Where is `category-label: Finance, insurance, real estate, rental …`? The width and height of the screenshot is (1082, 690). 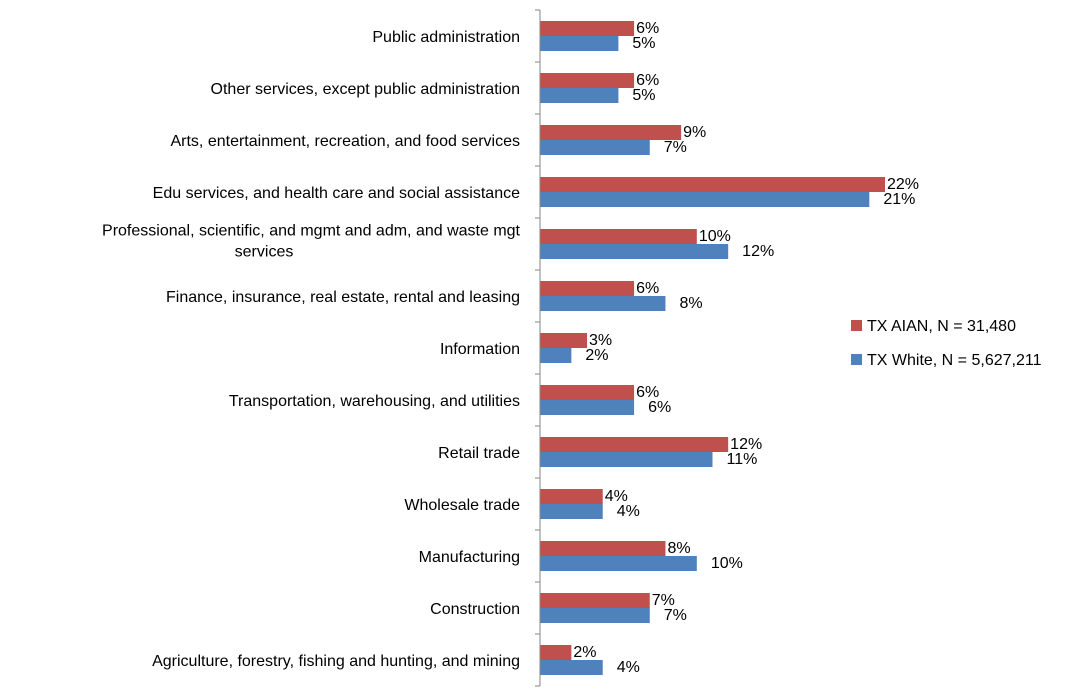 category-label: Finance, insurance, real estate, rental … is located at coordinates (343, 297).